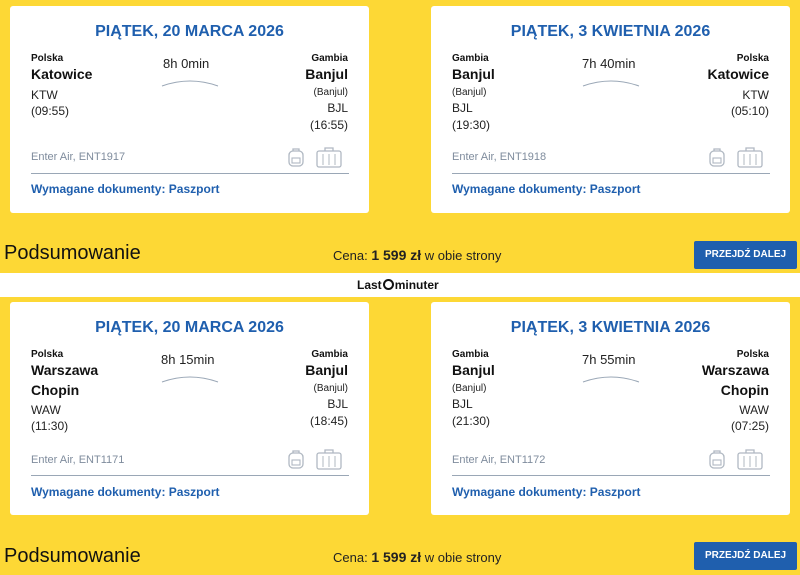  What do you see at coordinates (62, 74) in the screenshot?
I see `origin-city: Katowice` at bounding box center [62, 74].